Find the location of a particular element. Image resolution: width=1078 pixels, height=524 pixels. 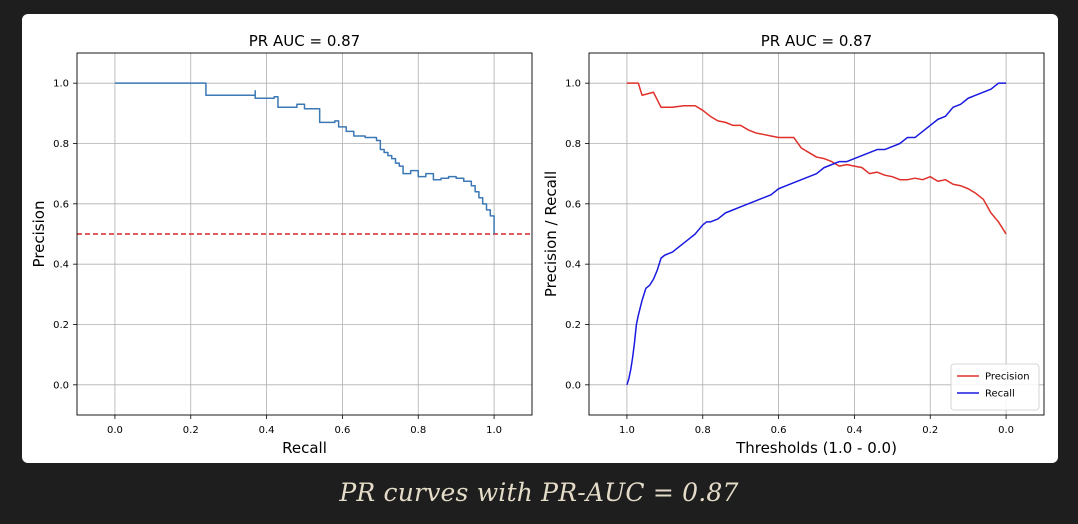

y-axis-label: Precision is located at coordinates (39, 234).